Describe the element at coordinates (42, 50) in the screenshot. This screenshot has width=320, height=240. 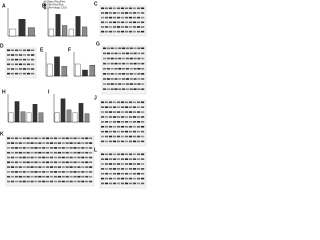
I see `panel-label: E` at that location.